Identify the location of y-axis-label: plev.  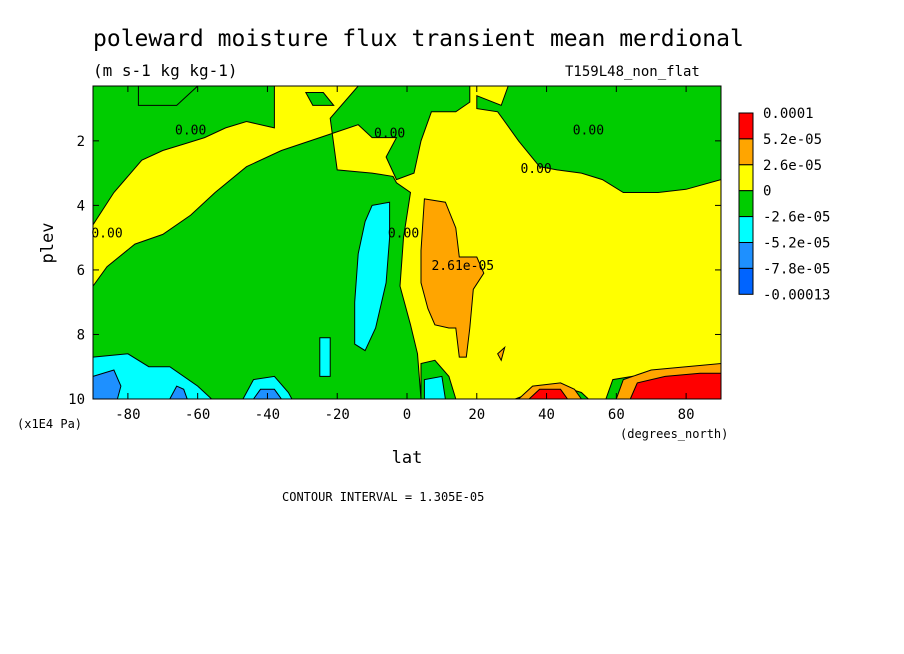
(48, 243).